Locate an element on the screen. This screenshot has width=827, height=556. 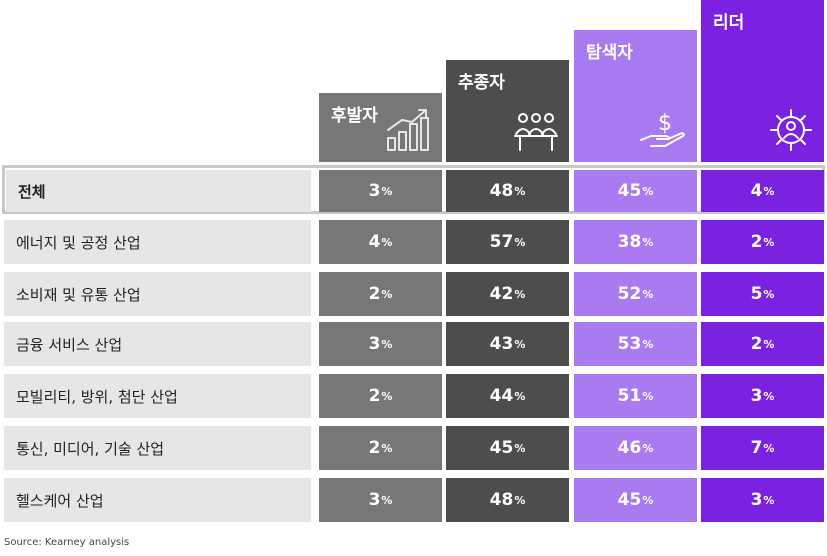
value-number: 52 is located at coordinates (629, 294).